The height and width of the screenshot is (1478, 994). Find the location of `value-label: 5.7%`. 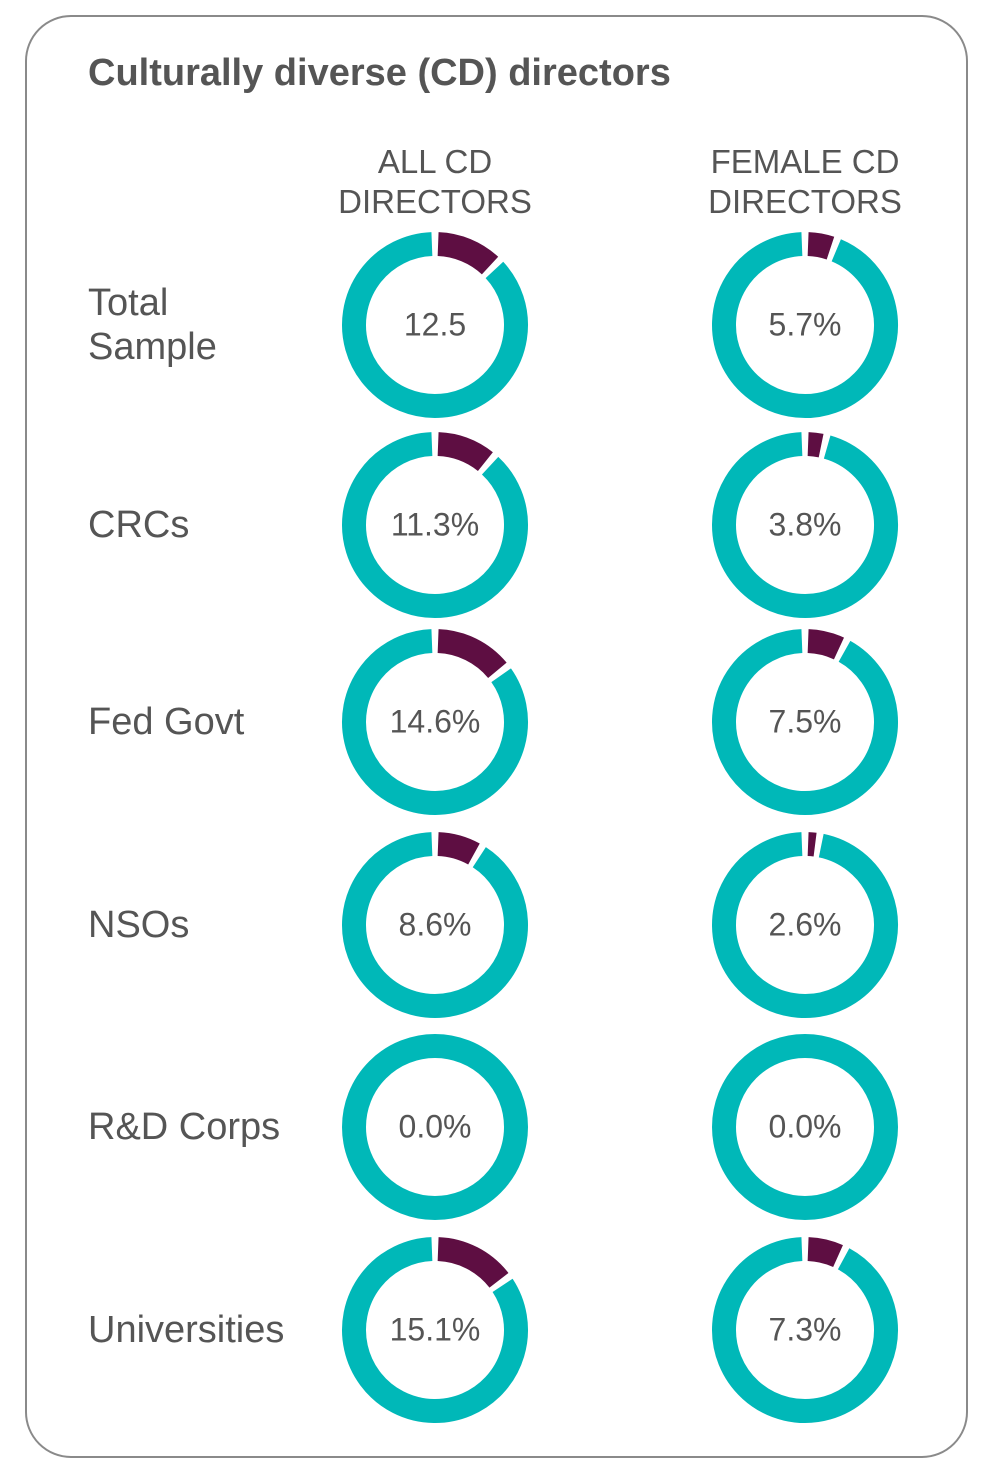

value-label: 5.7% is located at coordinates (805, 324).